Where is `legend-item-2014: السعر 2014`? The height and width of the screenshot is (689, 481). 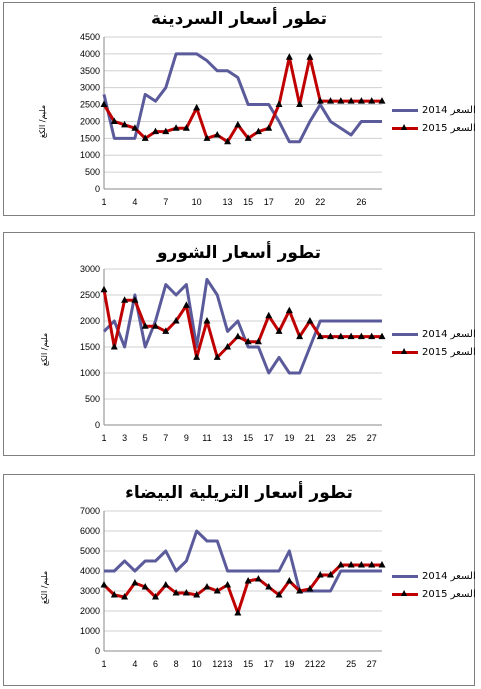
legend-item-2014: السعر 2014 is located at coordinates (434, 576).